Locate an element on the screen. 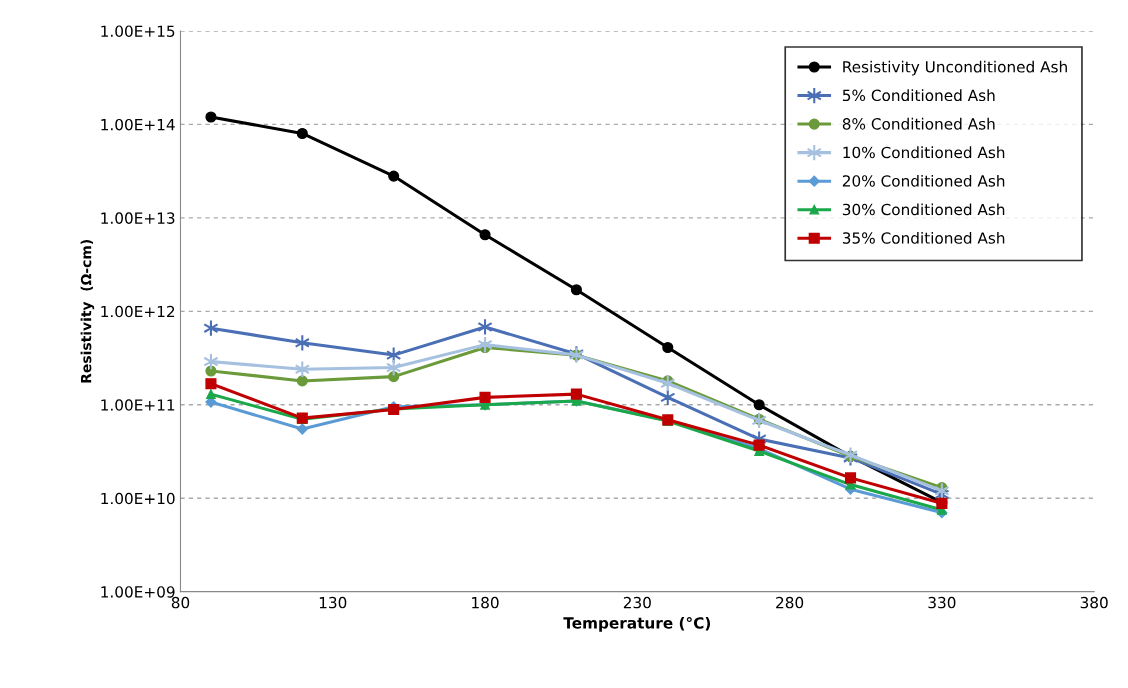 The image size is (1128, 688). y-axis-title: Resistivity (Ω-cm) is located at coordinates (87, 311).